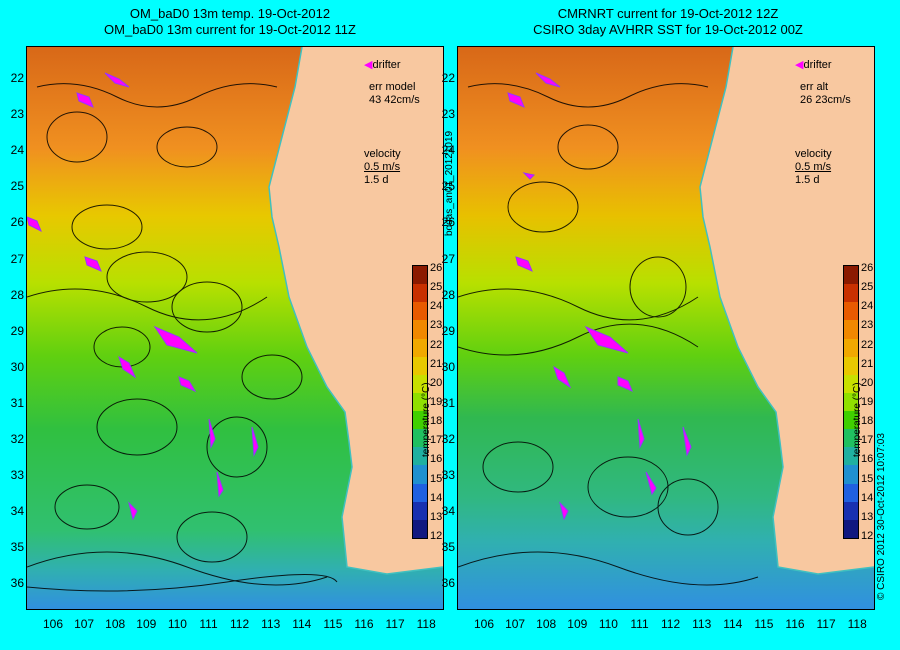  What do you see at coordinates (668, 29) in the screenshot?
I see `right-title-line2: CSIRO 3day AVHRR SST for 19-Oct-2012 00Z` at bounding box center [668, 29].